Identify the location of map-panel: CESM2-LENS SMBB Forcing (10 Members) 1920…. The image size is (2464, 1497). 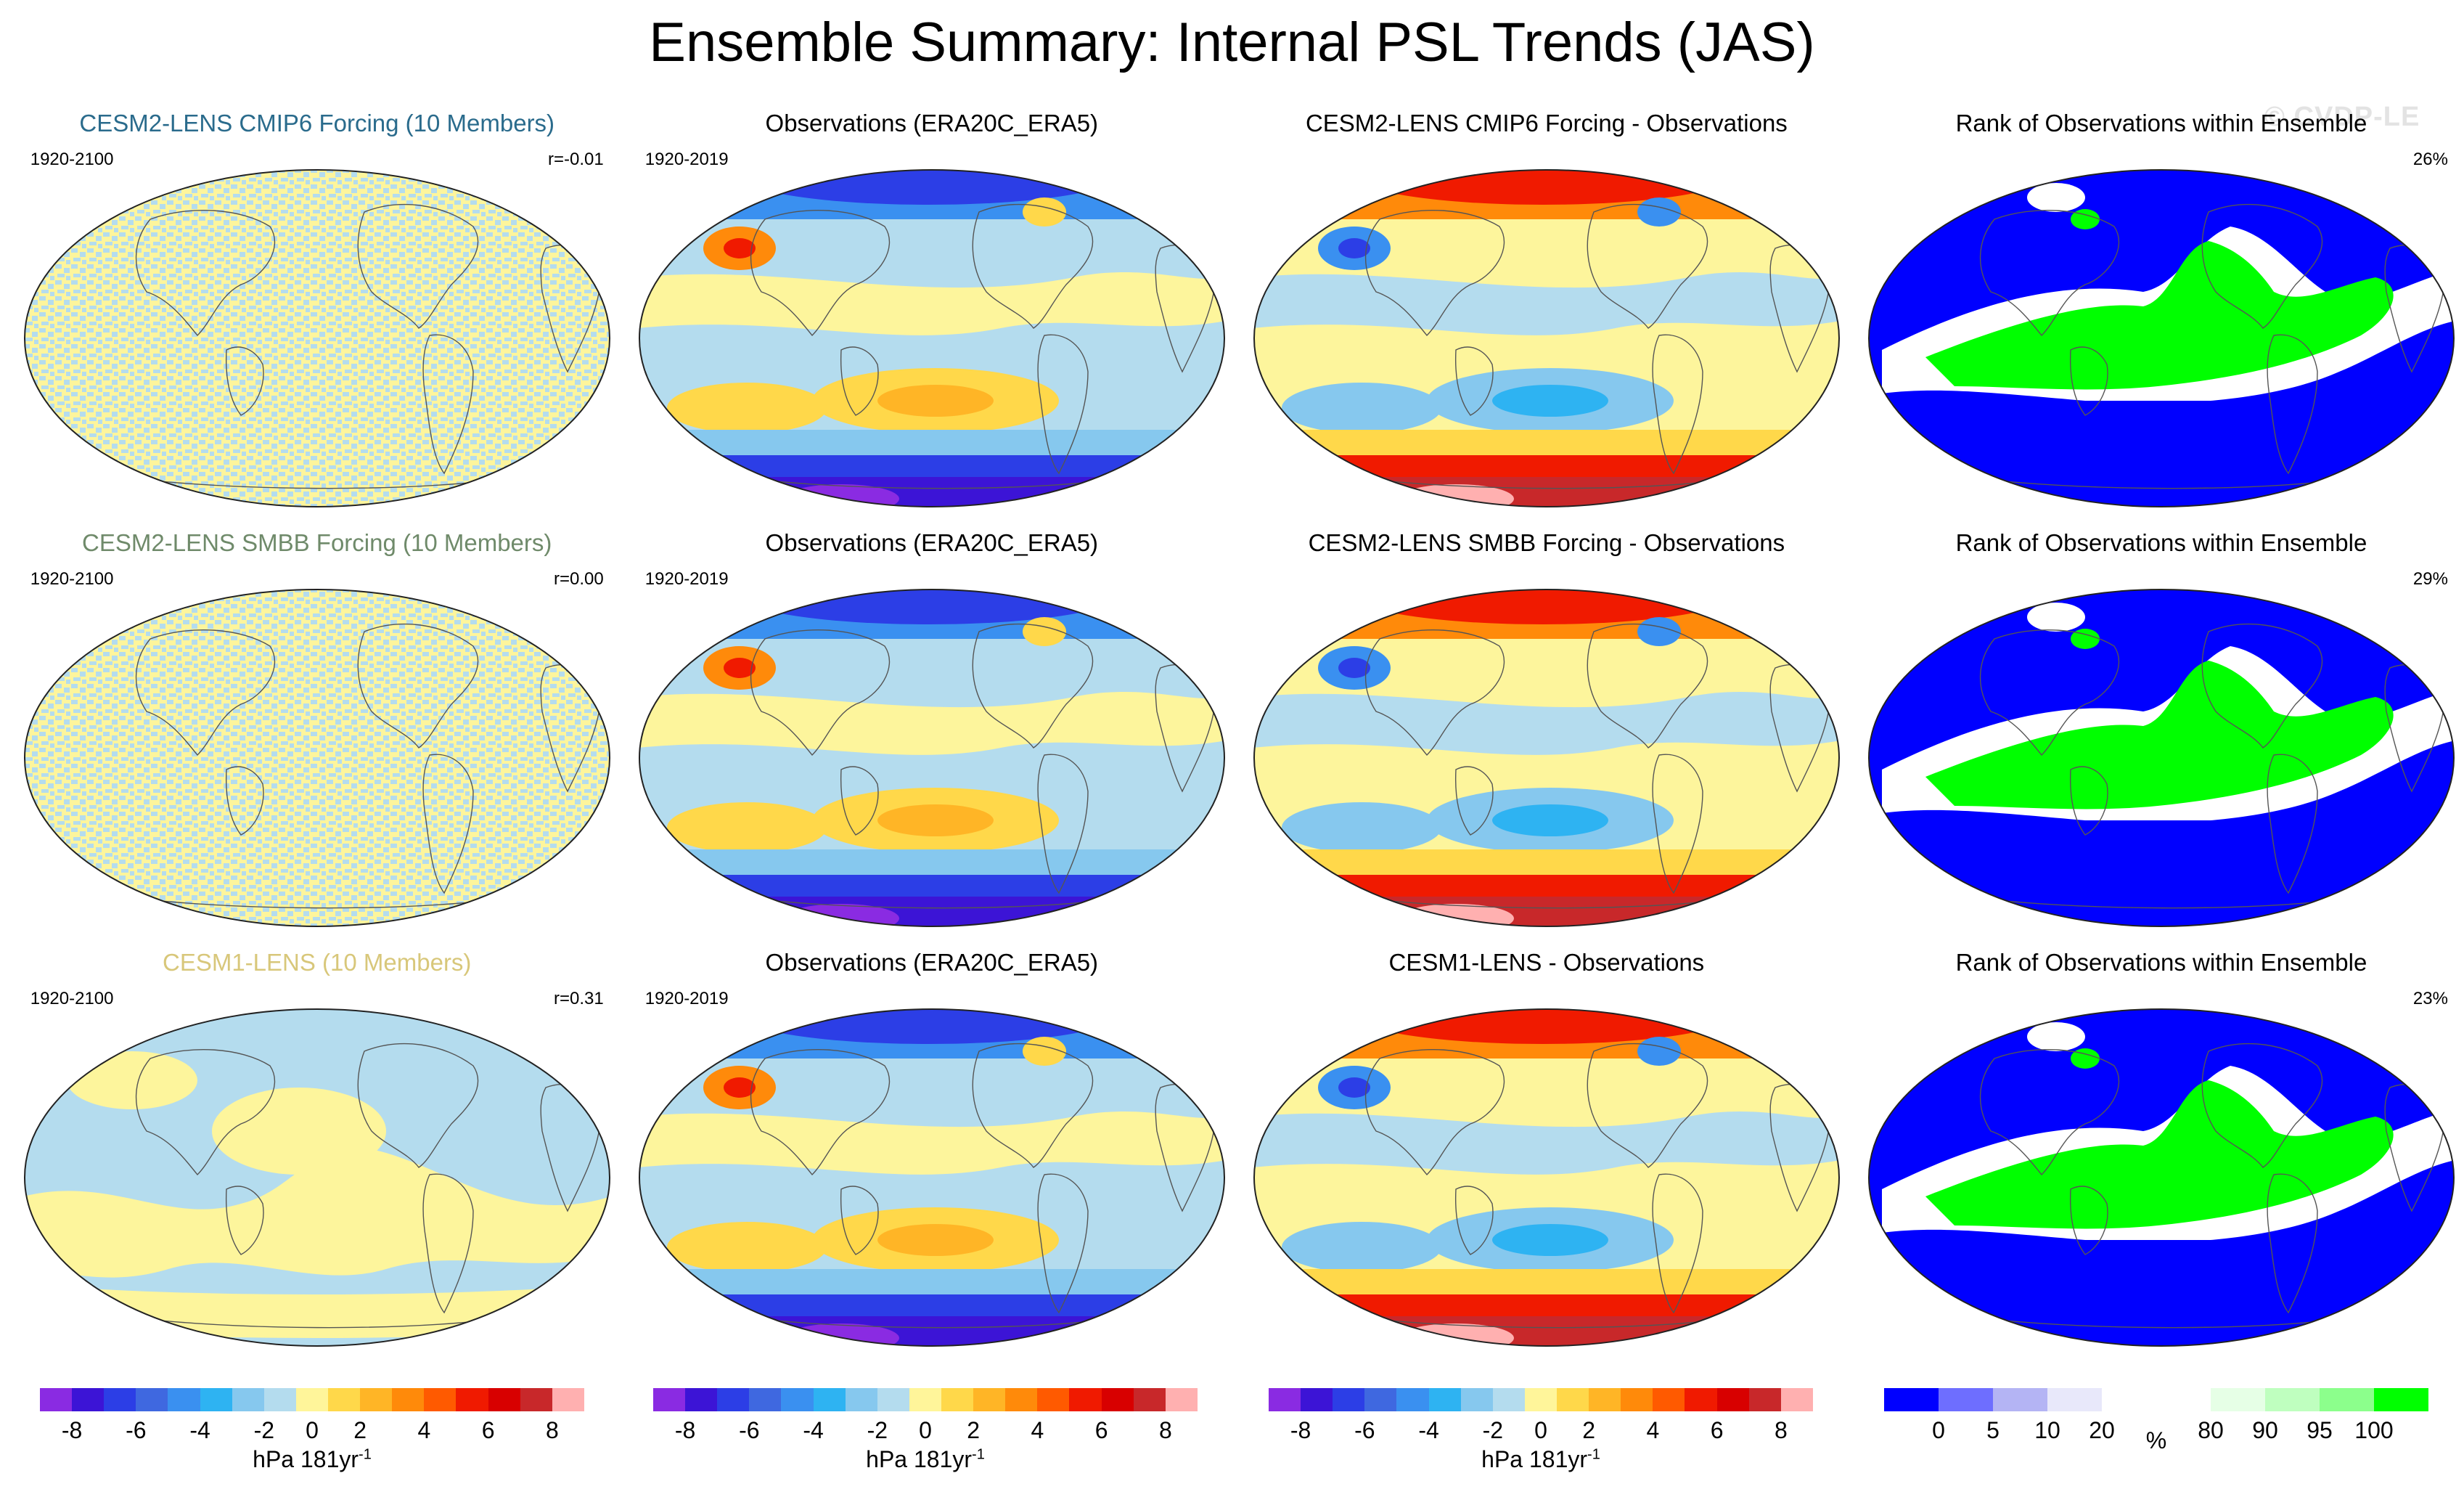
(317, 735).